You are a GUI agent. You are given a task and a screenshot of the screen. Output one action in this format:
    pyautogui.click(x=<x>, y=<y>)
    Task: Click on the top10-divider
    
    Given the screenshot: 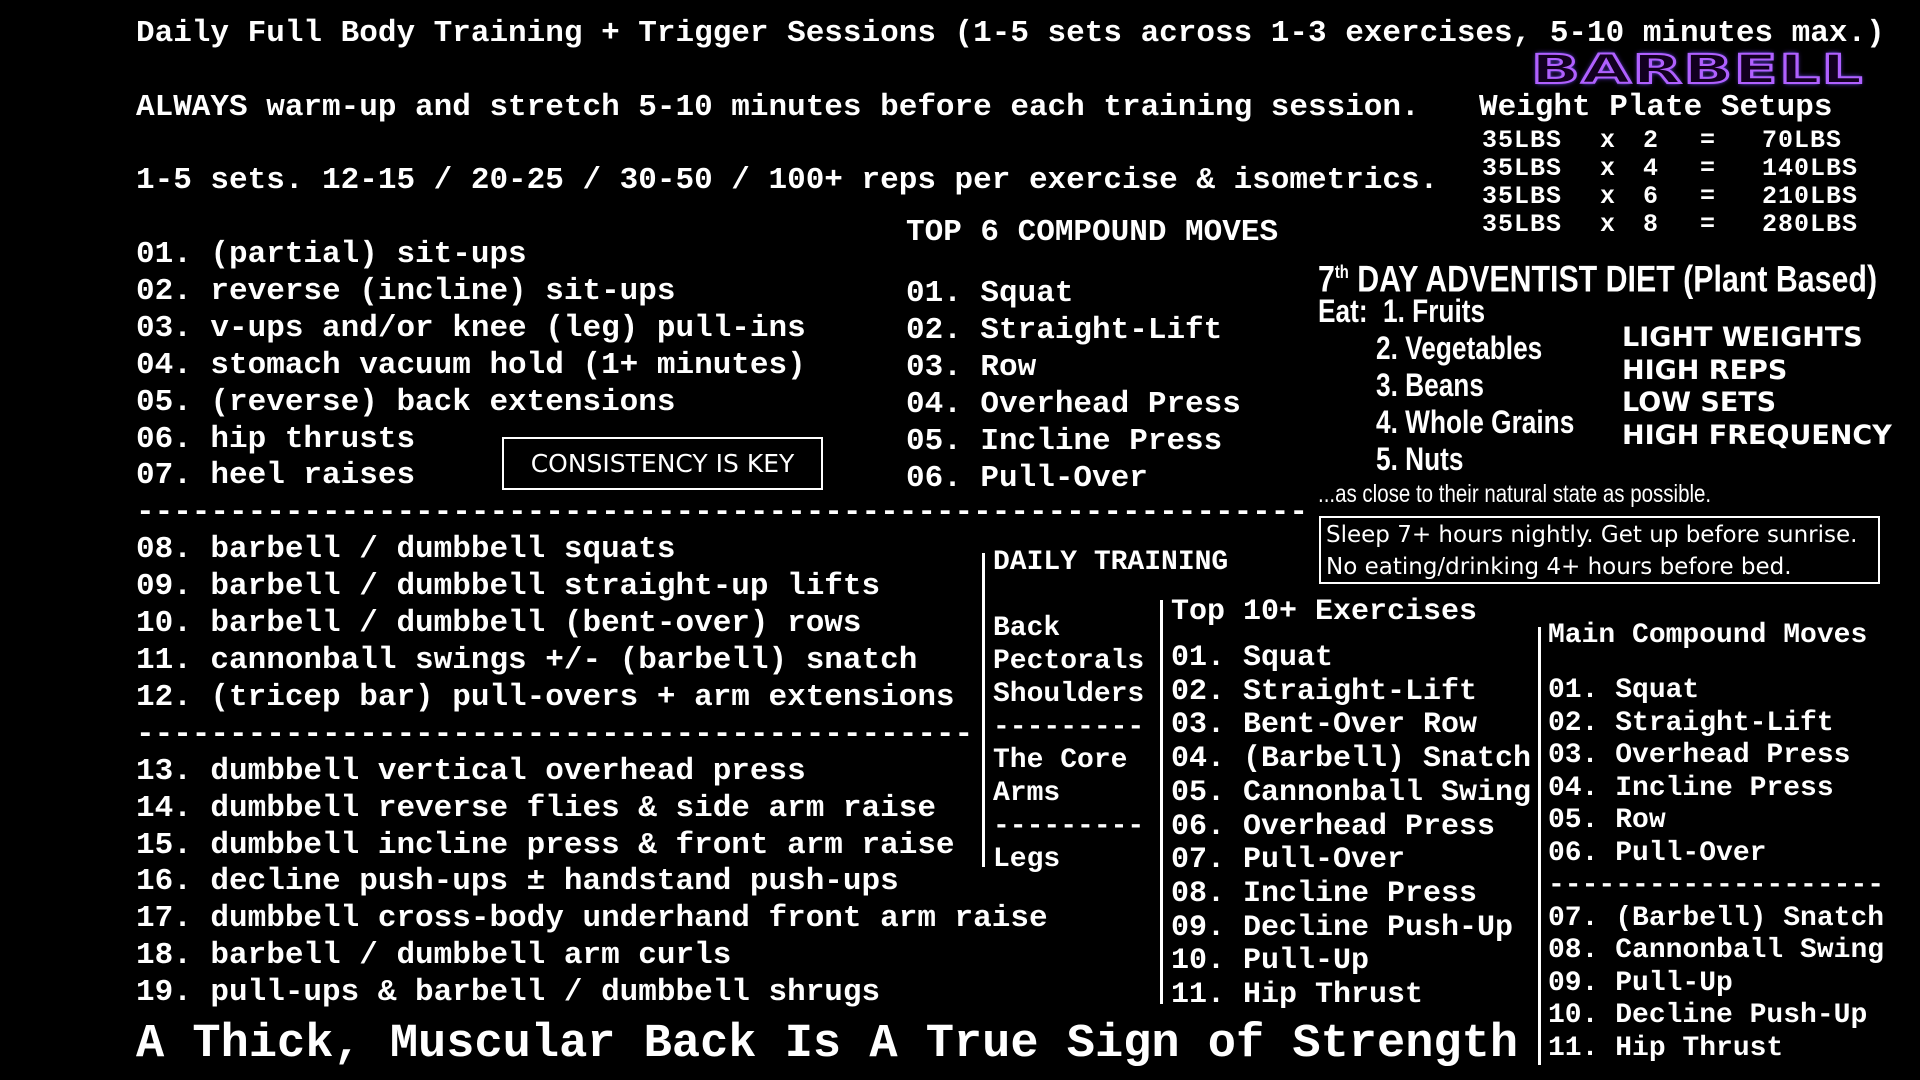 What is the action you would take?
    pyautogui.click(x=1161, y=802)
    